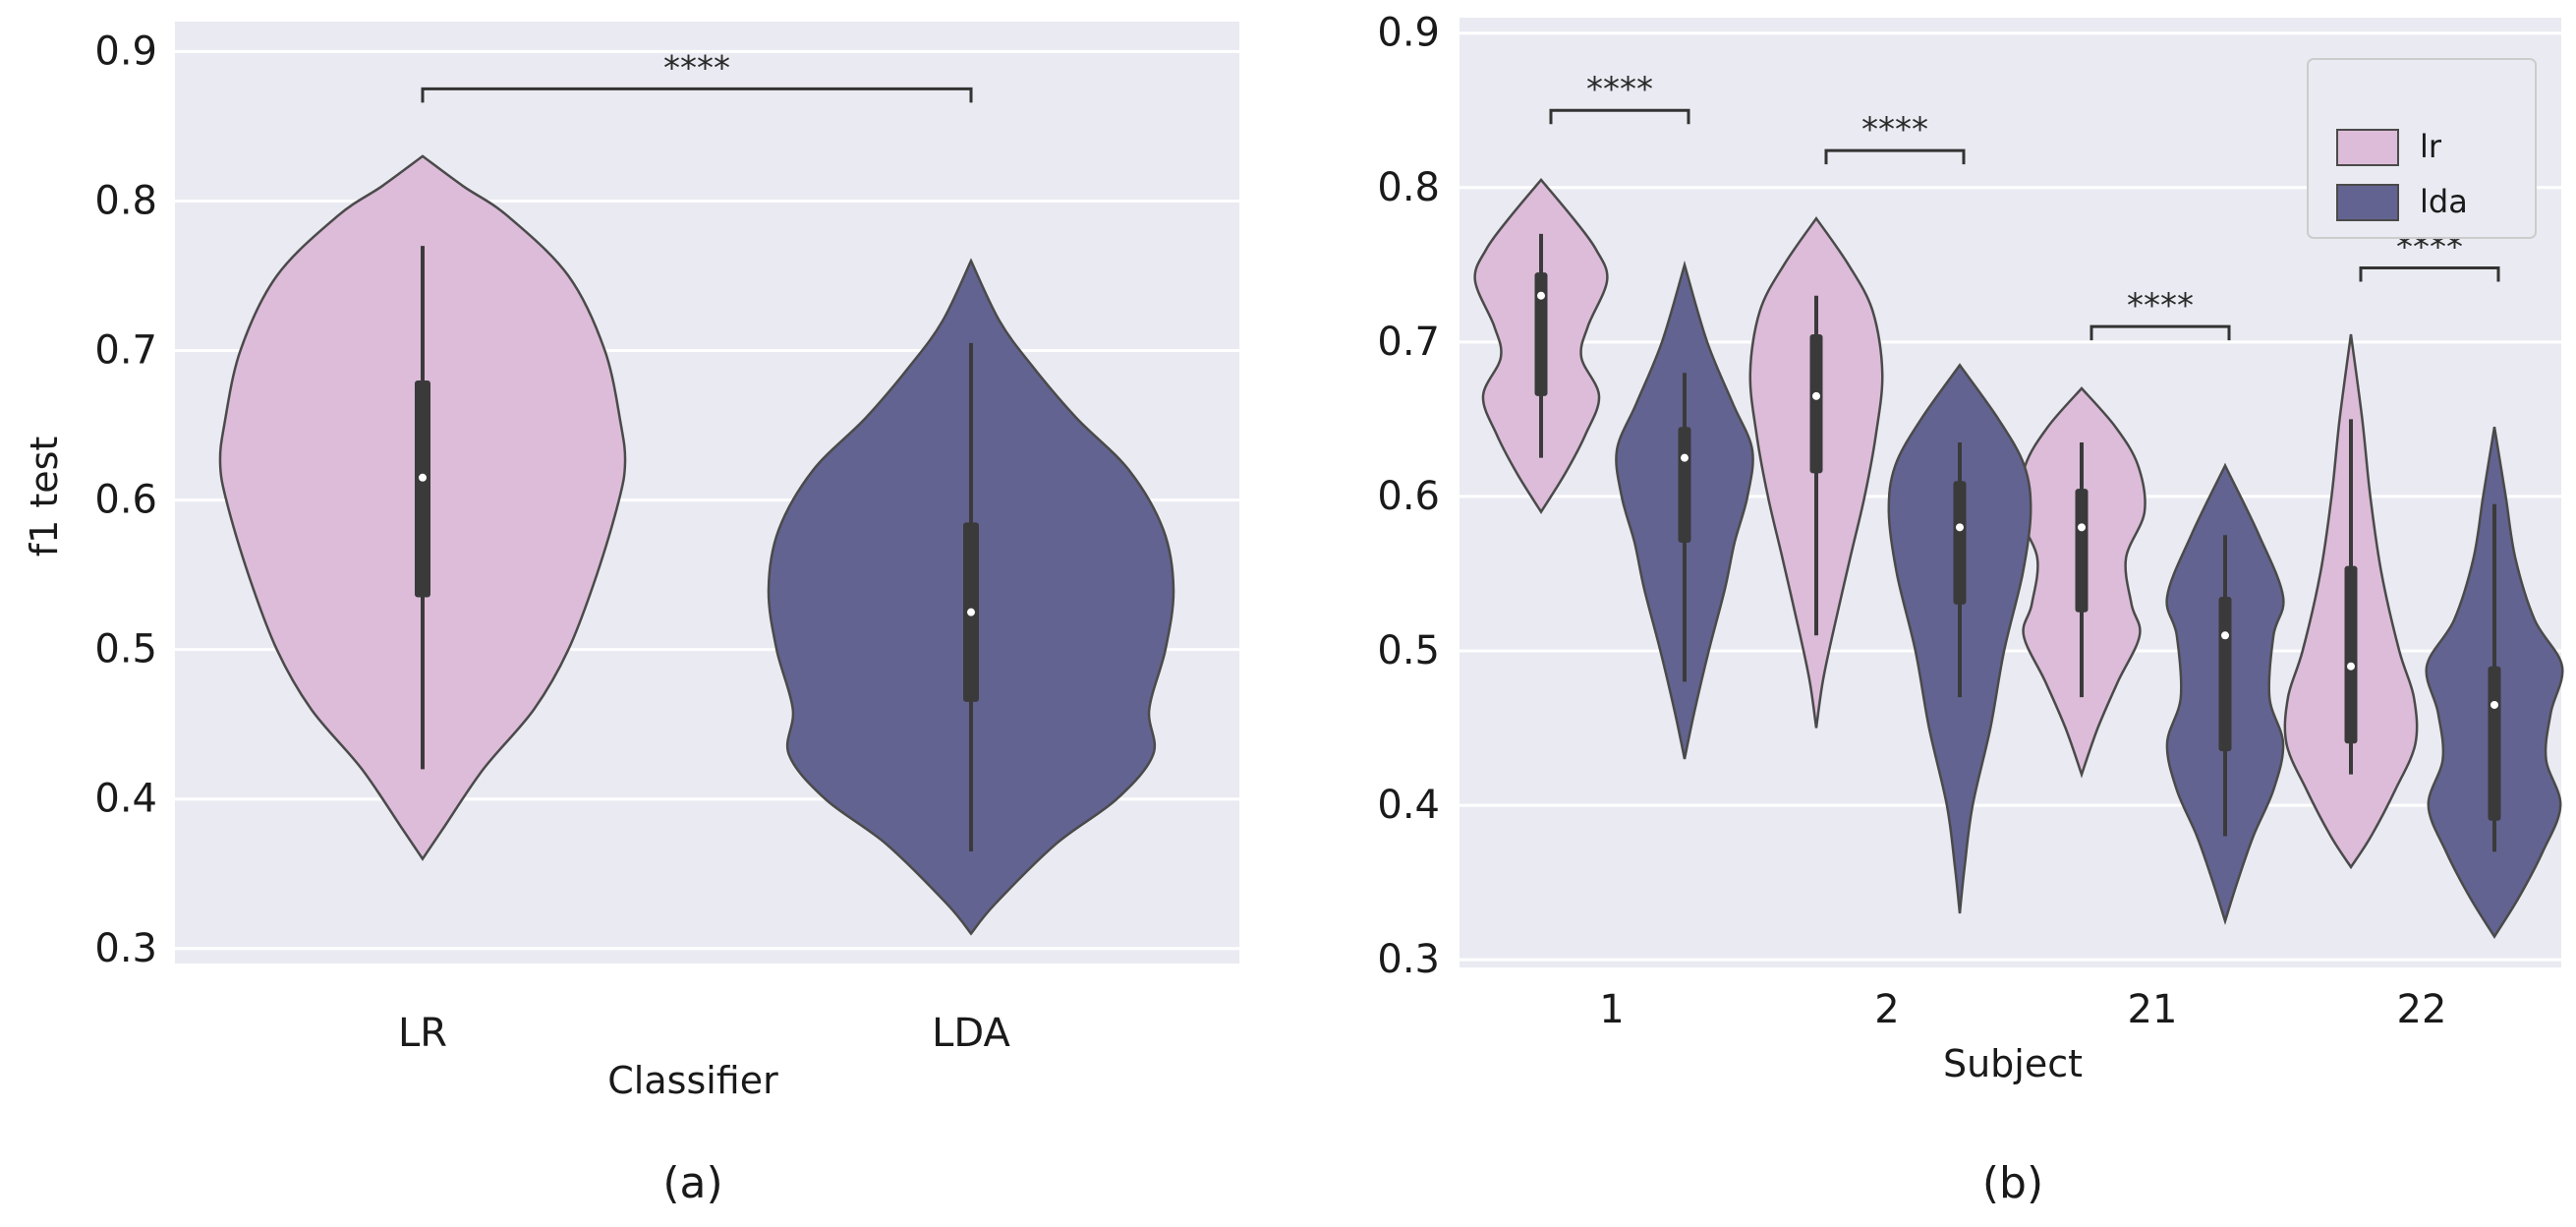 The height and width of the screenshot is (1227, 2576). I want to click on y-tick-labels-a: 0.3 0.4 0.5 0.6 0.7 0.8 0.9, so click(126, 499).